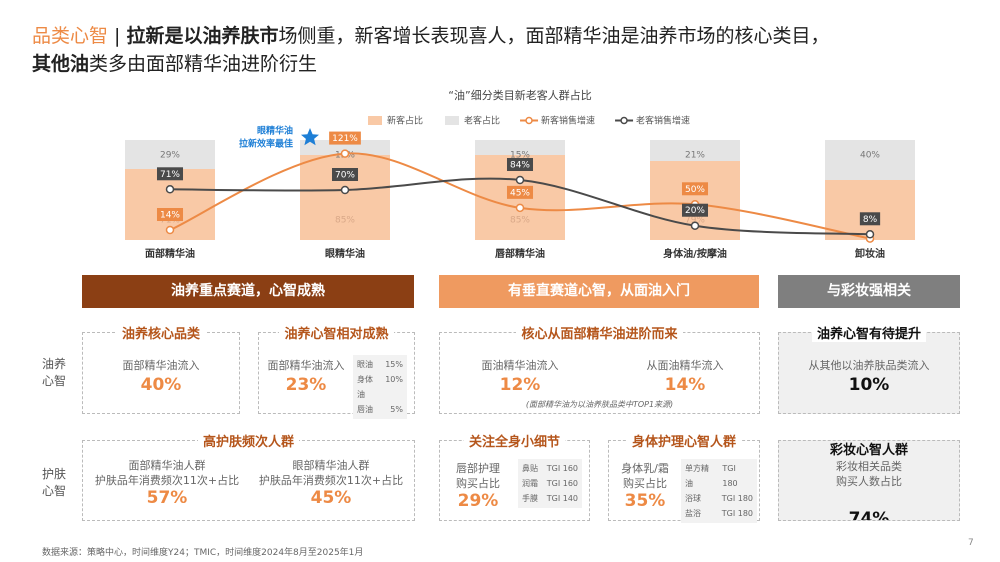 This screenshot has height=562, width=1000. I want to click on banner: 与彩妆强相关, so click(869, 291).